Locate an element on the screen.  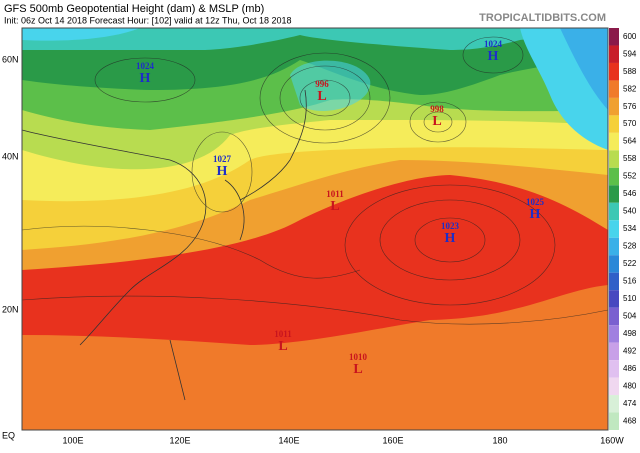
colorbar-label: 552 is located at coordinates (630, 176).